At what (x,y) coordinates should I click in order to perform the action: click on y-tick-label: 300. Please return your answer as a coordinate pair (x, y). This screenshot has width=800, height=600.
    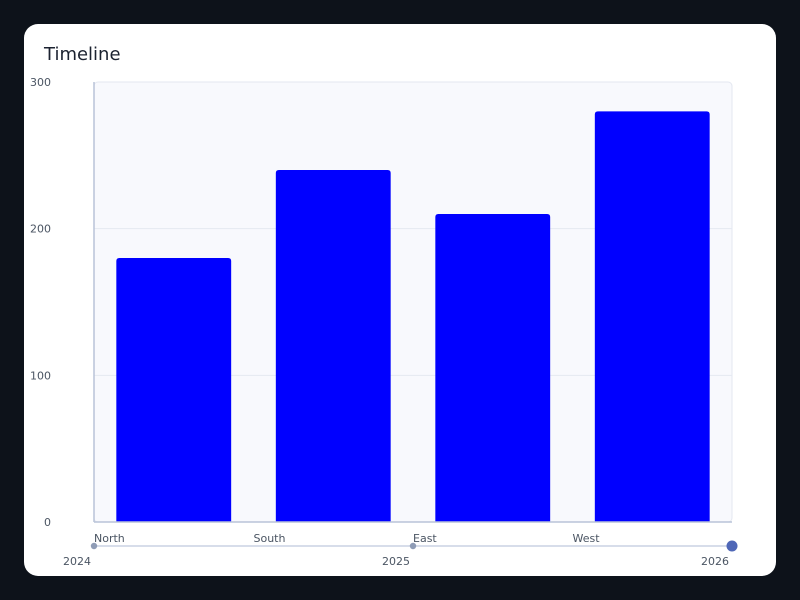
    Looking at the image, I should click on (40, 82).